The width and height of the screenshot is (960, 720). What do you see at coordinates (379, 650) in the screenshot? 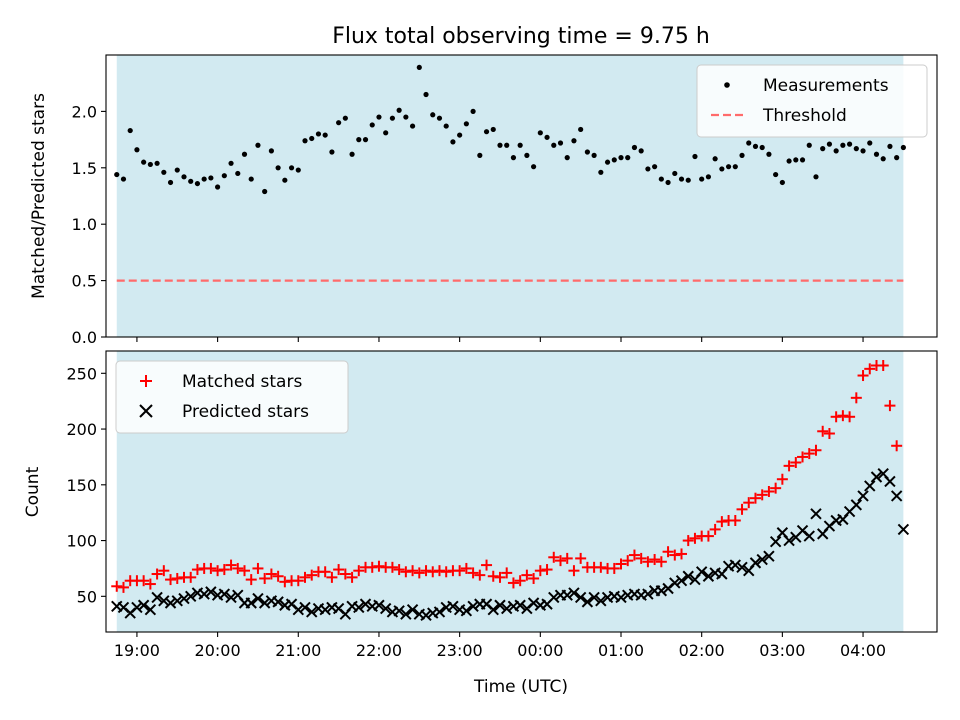
I see `x-tick-label: 22:00` at bounding box center [379, 650].